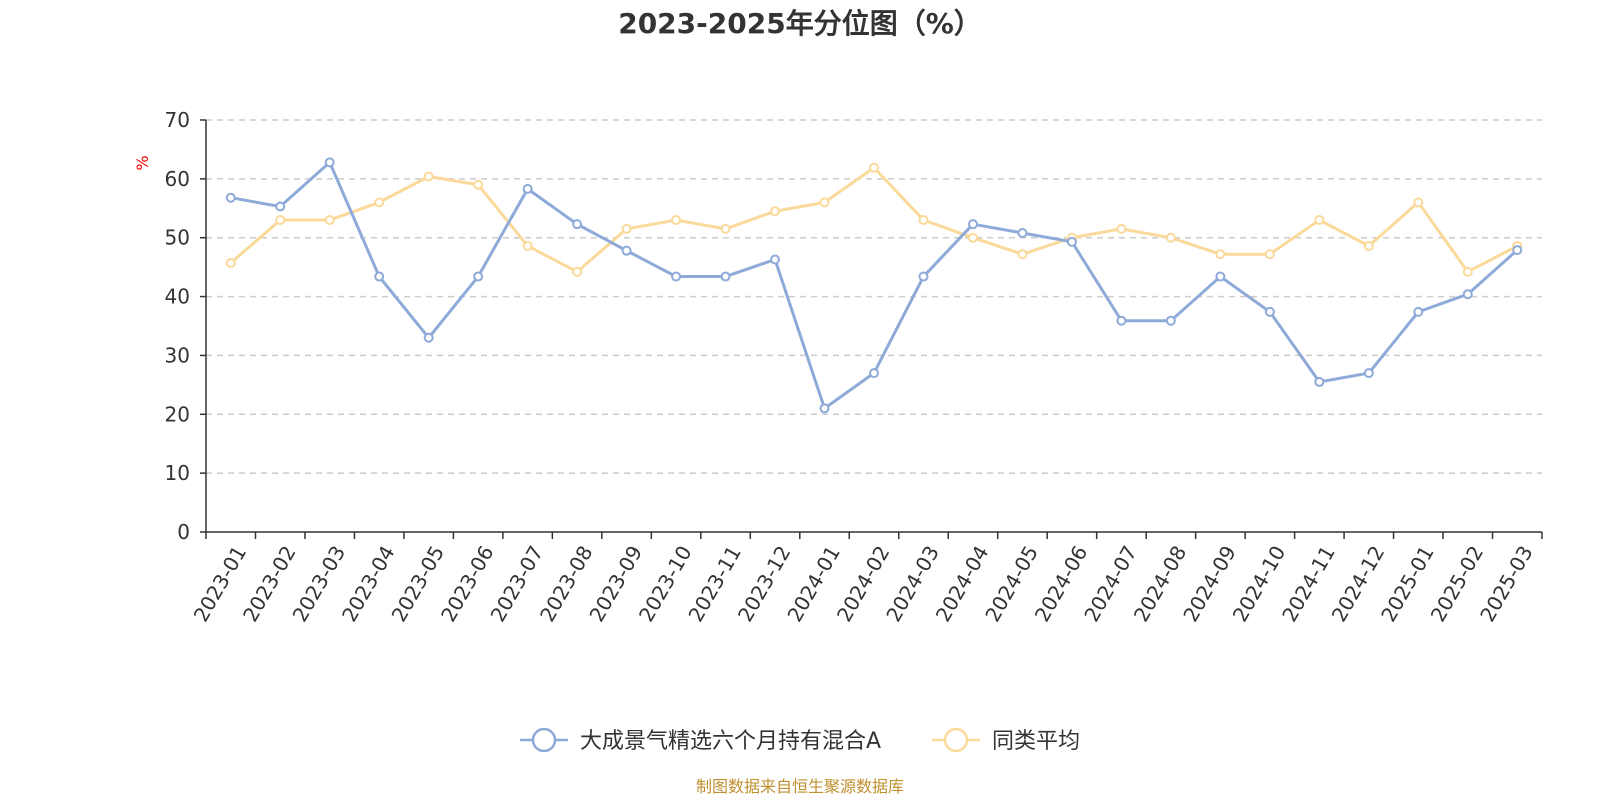 The image size is (1600, 800). What do you see at coordinates (177, 238) in the screenshot?
I see `y-tick-label: 50` at bounding box center [177, 238].